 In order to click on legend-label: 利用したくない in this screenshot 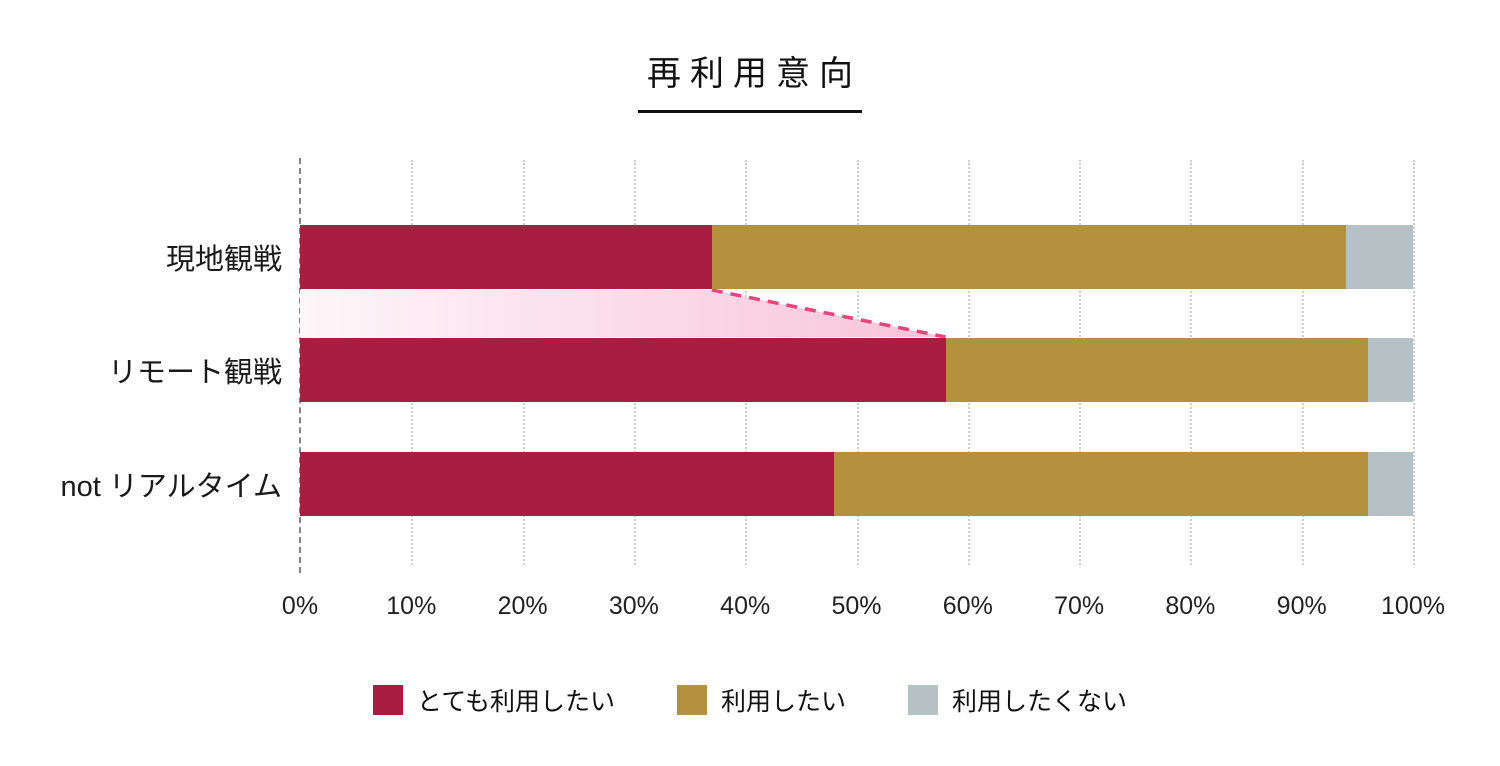, I will do `click(1040, 702)`.